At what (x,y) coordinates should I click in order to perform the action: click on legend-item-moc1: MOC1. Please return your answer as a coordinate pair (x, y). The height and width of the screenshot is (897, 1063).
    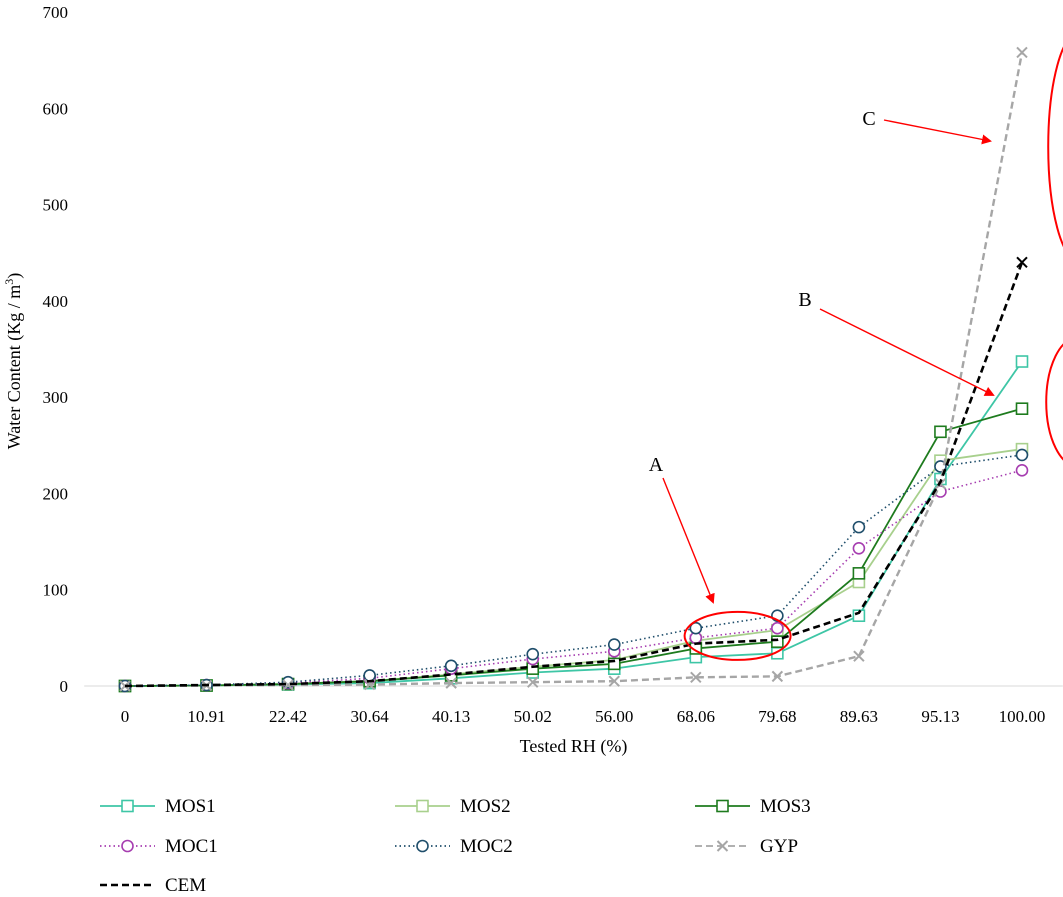
    Looking at the image, I should click on (159, 846).